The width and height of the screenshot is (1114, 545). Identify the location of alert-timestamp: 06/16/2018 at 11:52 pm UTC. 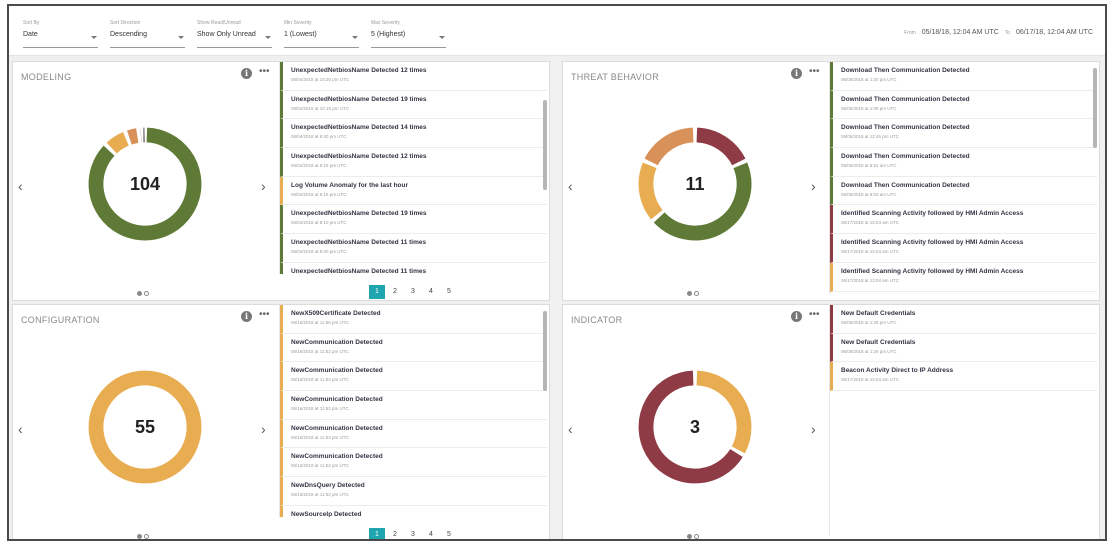
(320, 351).